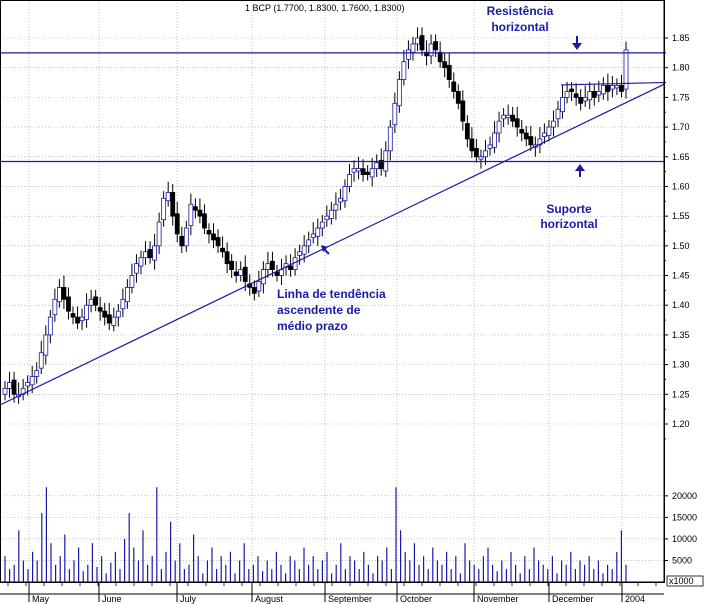 This screenshot has height=604, width=705. What do you see at coordinates (681, 335) in the screenshot?
I see `price-tick-label: 1.35` at bounding box center [681, 335].